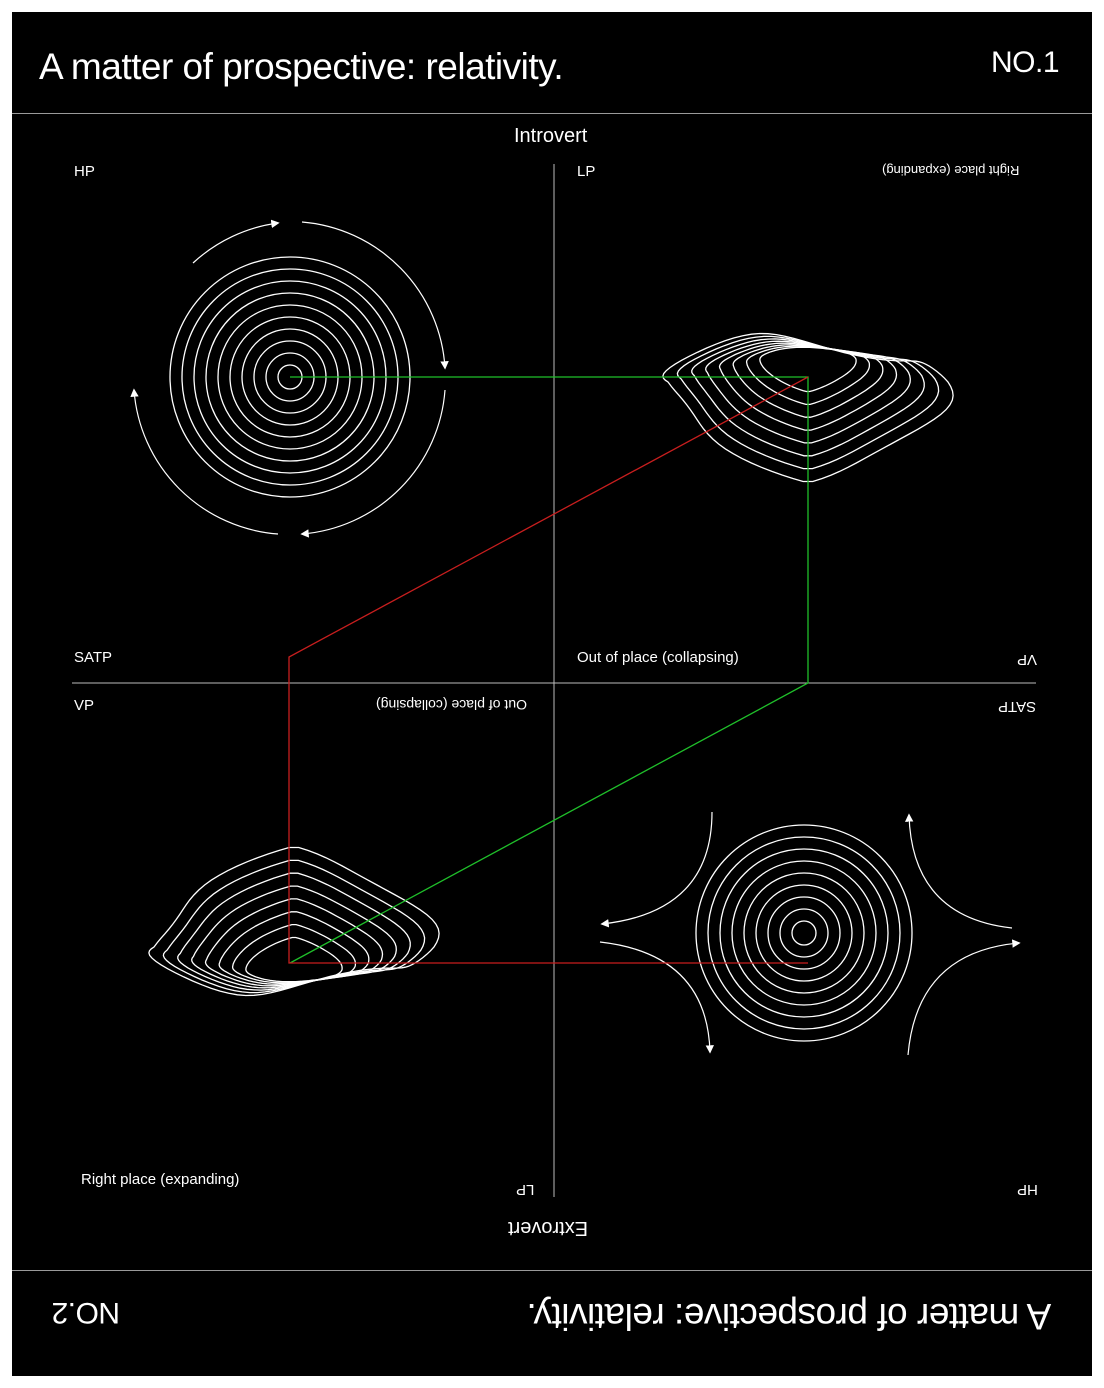 The image size is (1104, 1388). What do you see at coordinates (586, 171) in the screenshot?
I see `label-lp-top: LP` at bounding box center [586, 171].